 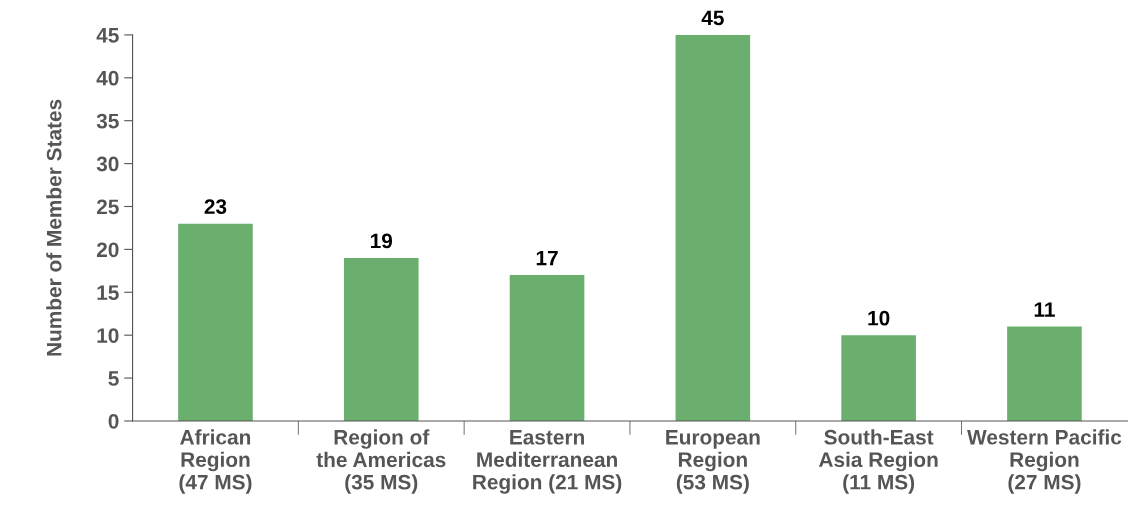 What do you see at coordinates (108, 293) in the screenshot?
I see `y-tick-label: 15` at bounding box center [108, 293].